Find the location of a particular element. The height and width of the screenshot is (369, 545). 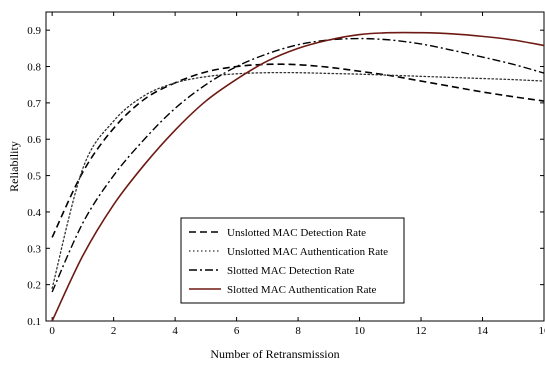

x-axis-label: Number of Retransmission is located at coordinates (274, 354).